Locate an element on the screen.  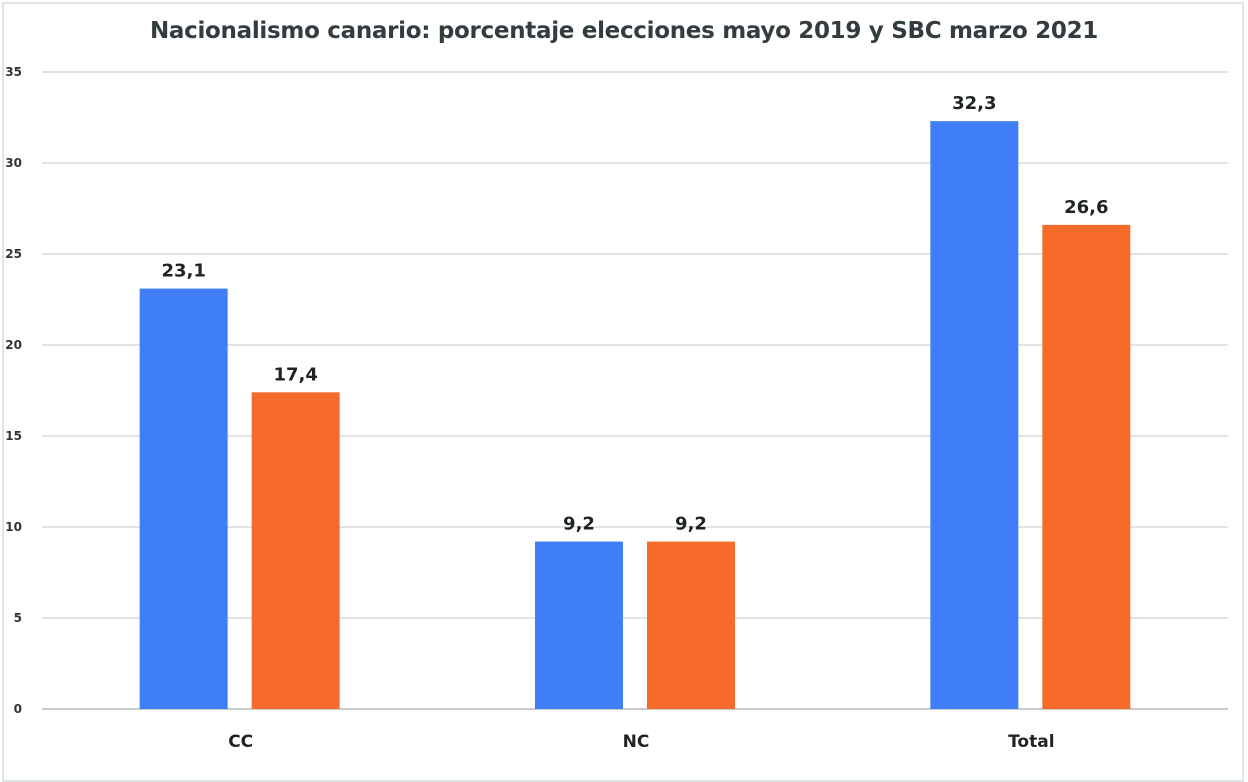
x-tick-label: NC is located at coordinates (636, 742).